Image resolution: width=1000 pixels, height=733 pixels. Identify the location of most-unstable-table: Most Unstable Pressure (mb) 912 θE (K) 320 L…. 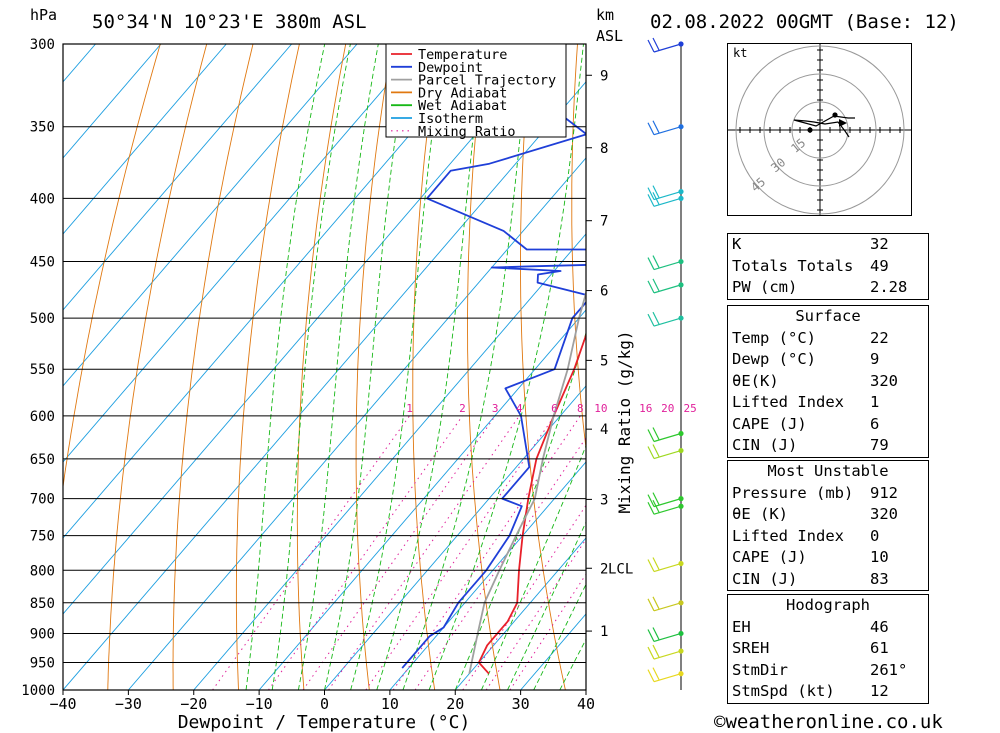
(828, 525).